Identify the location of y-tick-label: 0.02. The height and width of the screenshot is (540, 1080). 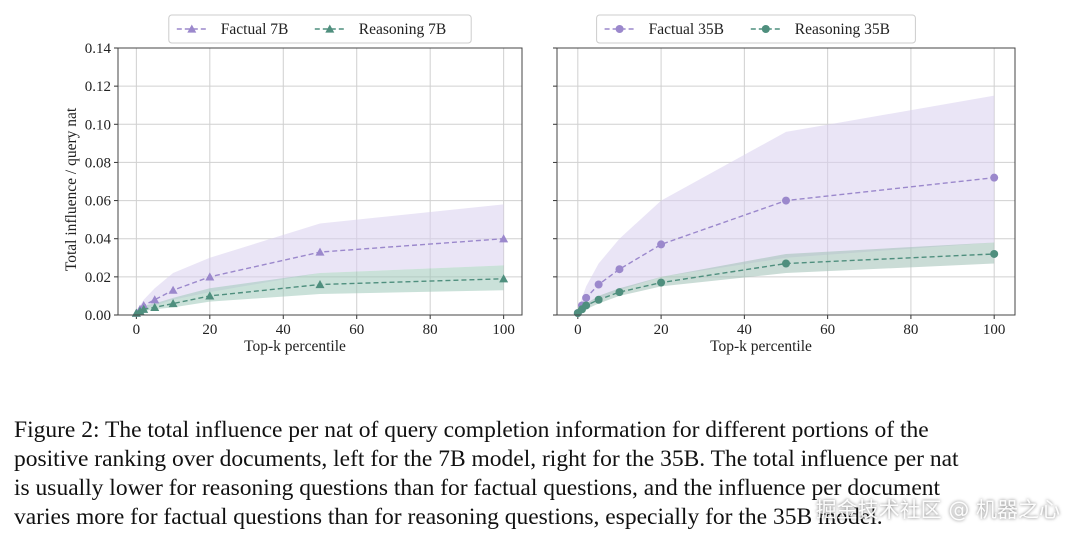
(98, 278).